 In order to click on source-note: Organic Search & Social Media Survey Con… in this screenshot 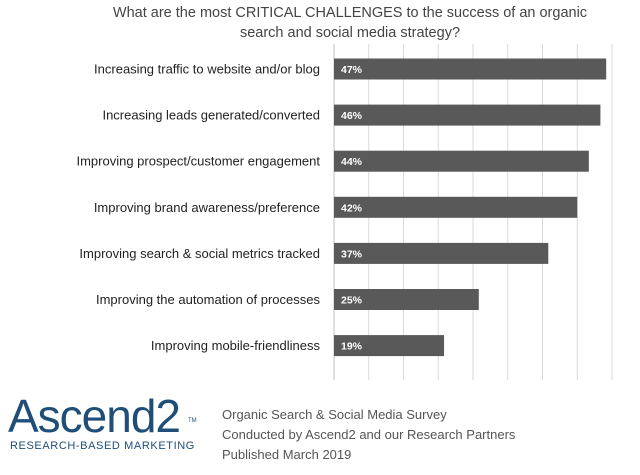, I will do `click(368, 435)`.